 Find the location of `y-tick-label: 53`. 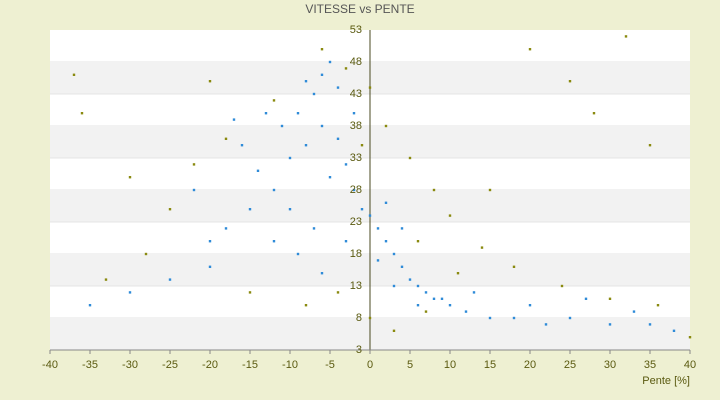

y-tick-label: 53 is located at coordinates (356, 30).